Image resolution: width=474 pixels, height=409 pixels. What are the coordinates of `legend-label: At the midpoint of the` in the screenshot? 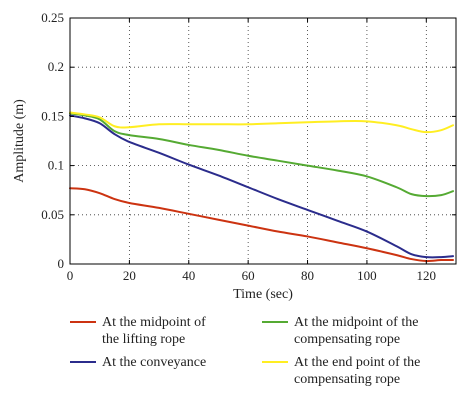 It's located at (356, 322).